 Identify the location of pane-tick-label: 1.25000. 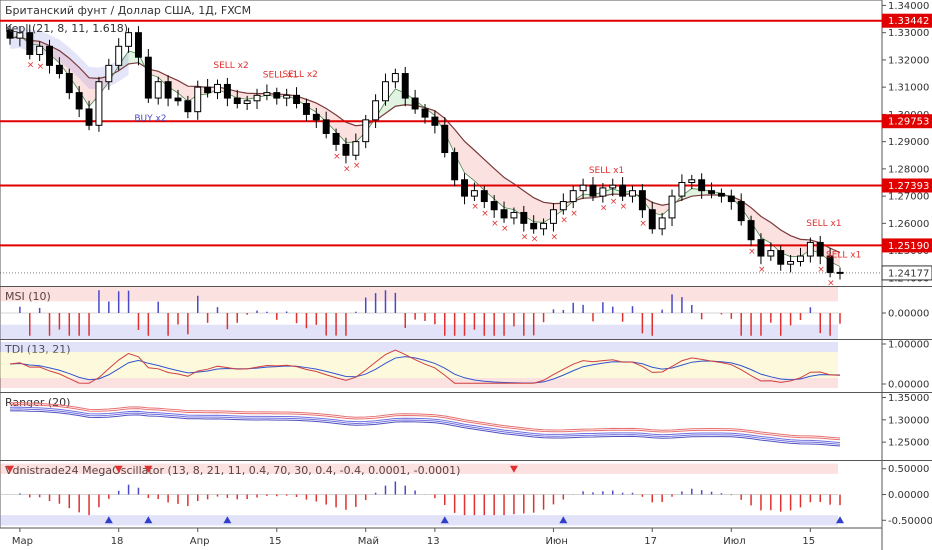
(908, 443).